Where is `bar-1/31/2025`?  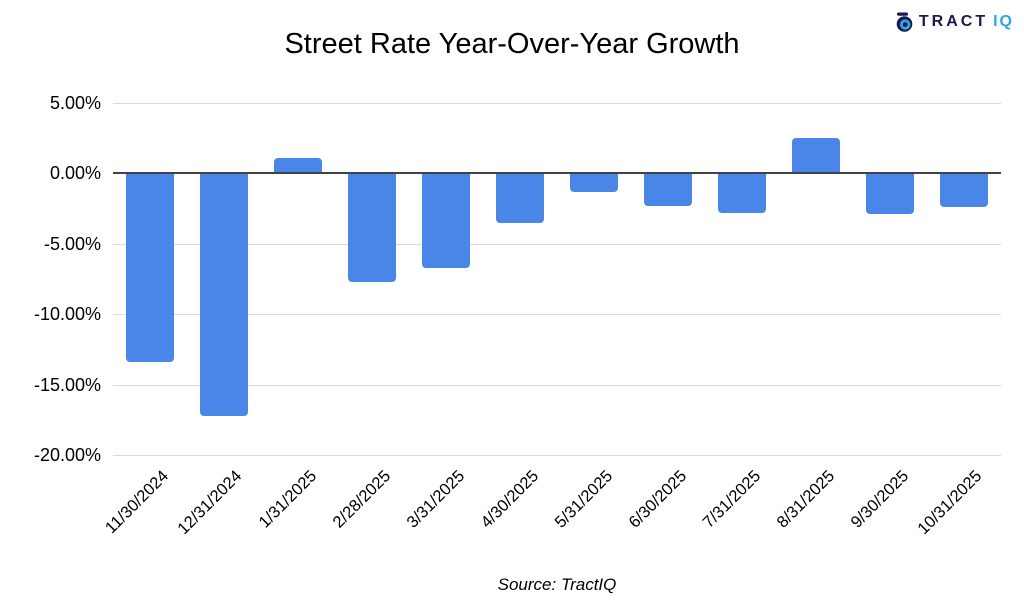 bar-1/31/2025 is located at coordinates (298, 165).